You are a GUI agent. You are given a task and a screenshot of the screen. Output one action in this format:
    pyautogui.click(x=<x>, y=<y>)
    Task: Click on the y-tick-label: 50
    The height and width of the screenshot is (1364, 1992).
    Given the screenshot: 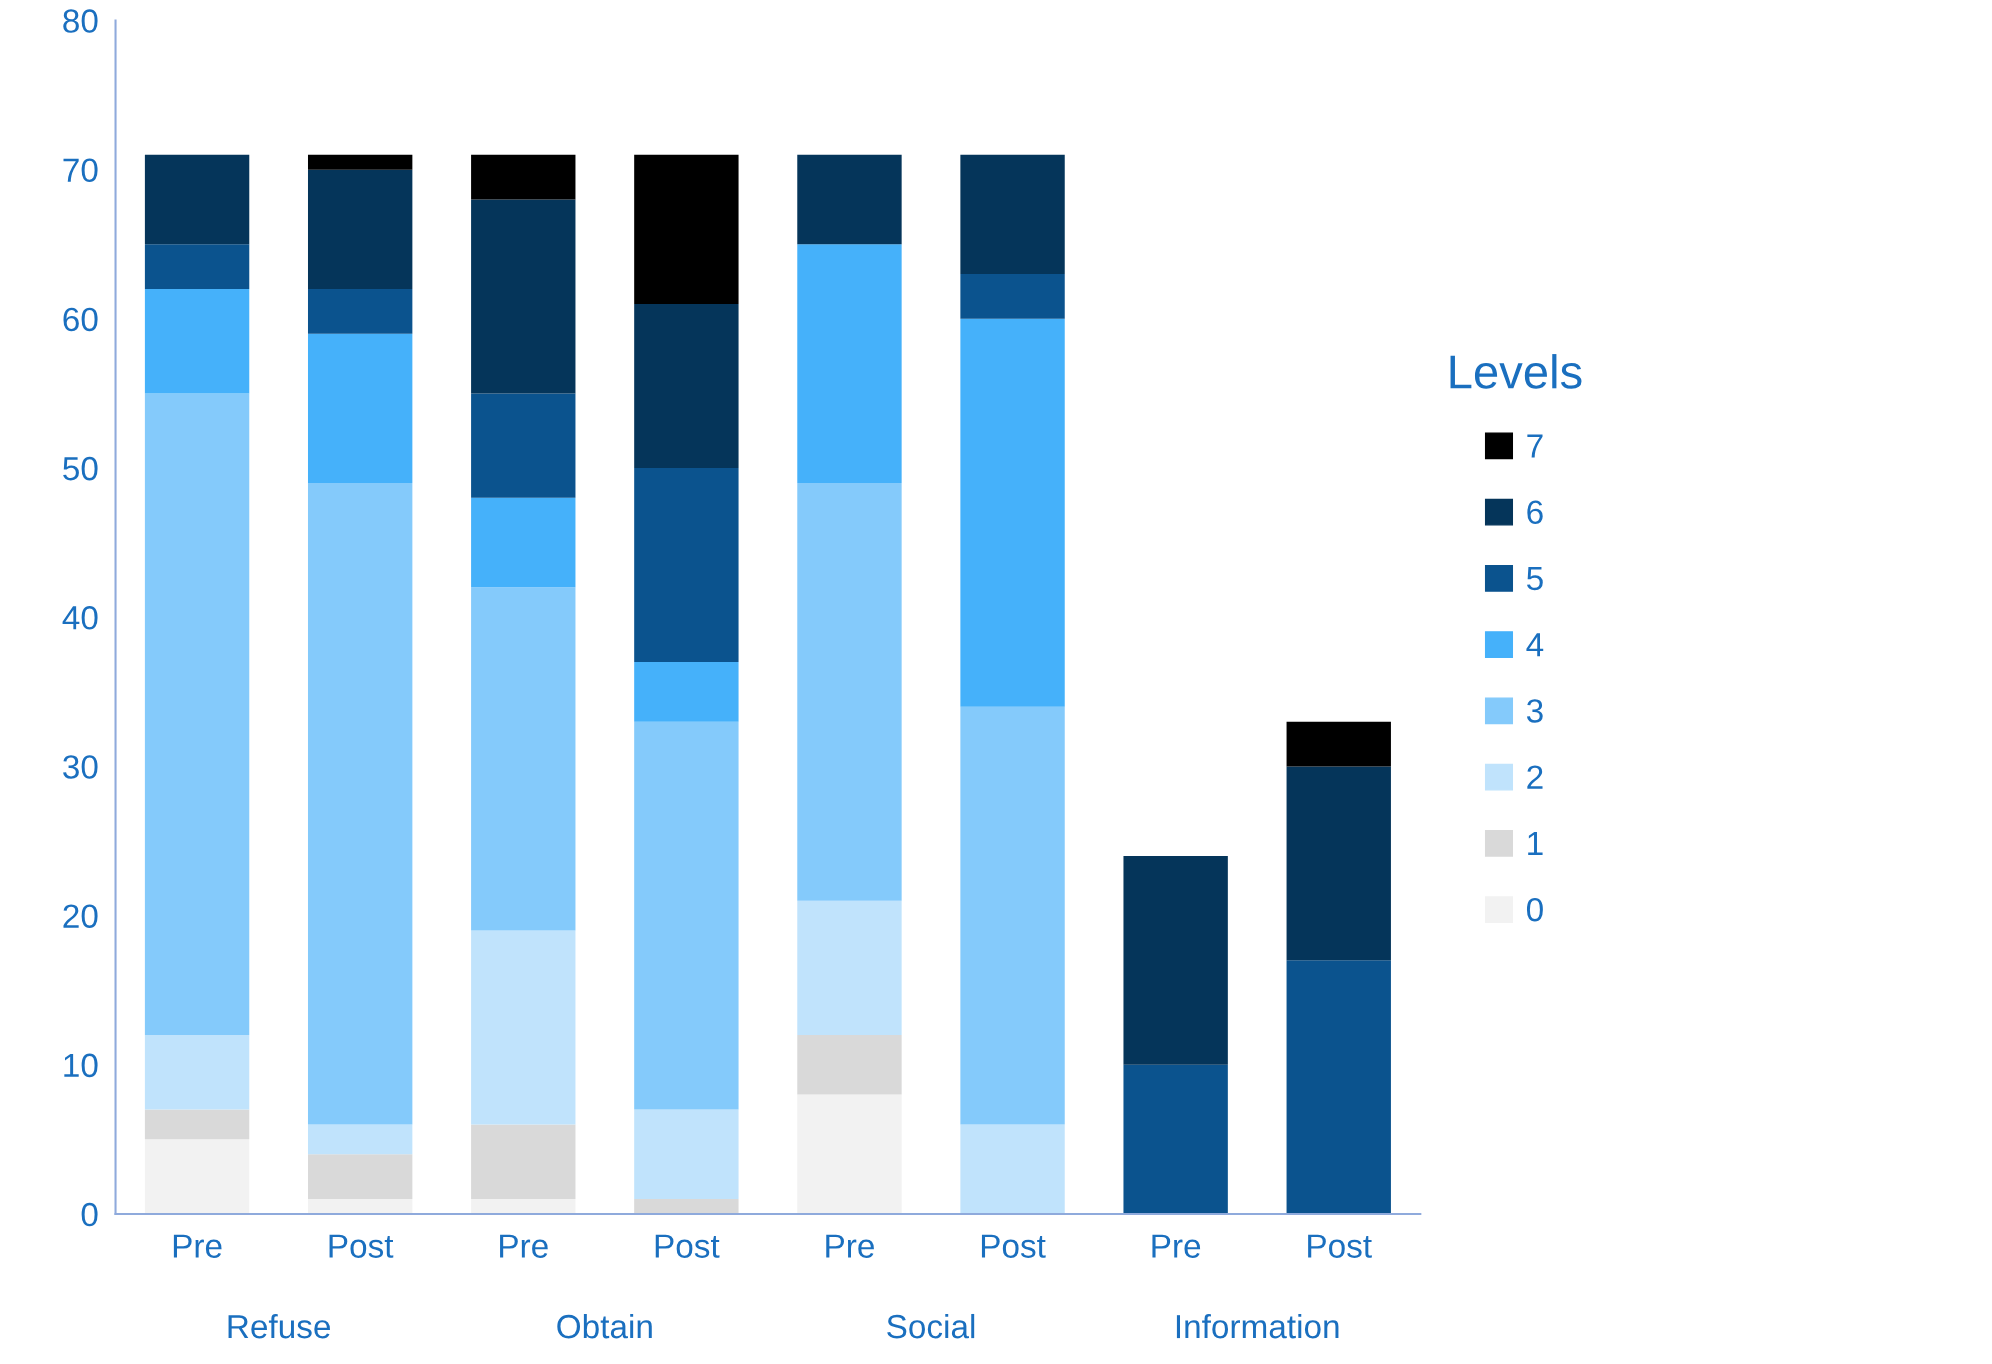 What is the action you would take?
    pyautogui.click(x=80, y=468)
    